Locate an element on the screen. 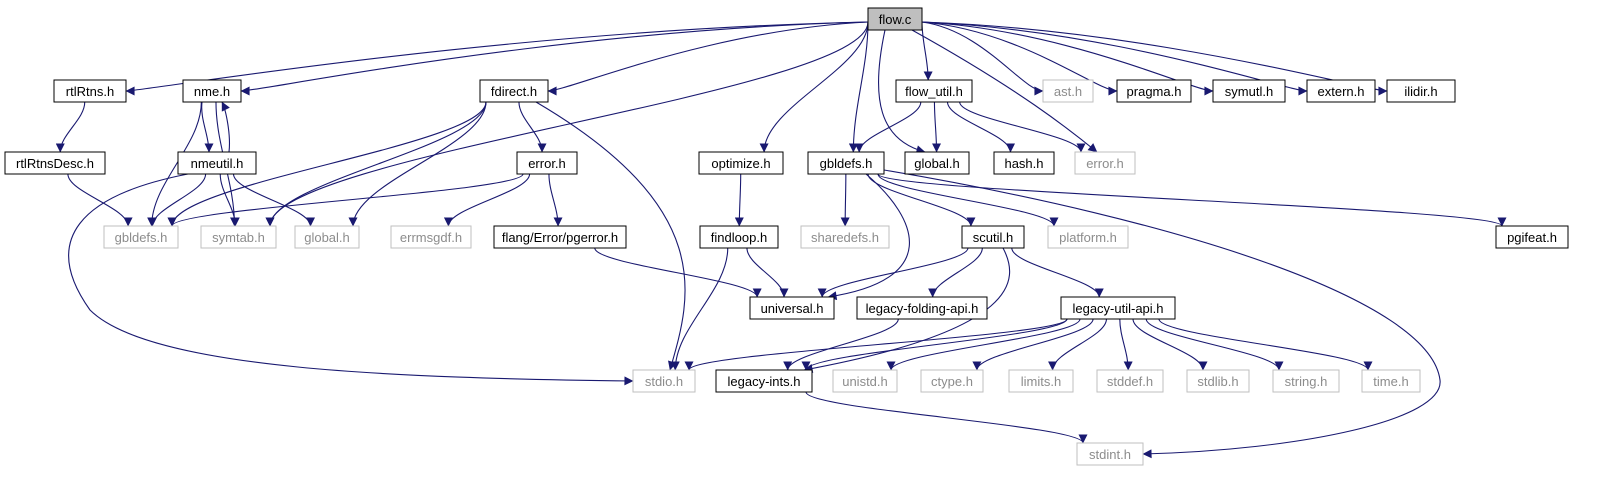 Image resolution: width=1609 pixels, height=485 pixels. node-label: legacy-ints.h is located at coordinates (764, 381).